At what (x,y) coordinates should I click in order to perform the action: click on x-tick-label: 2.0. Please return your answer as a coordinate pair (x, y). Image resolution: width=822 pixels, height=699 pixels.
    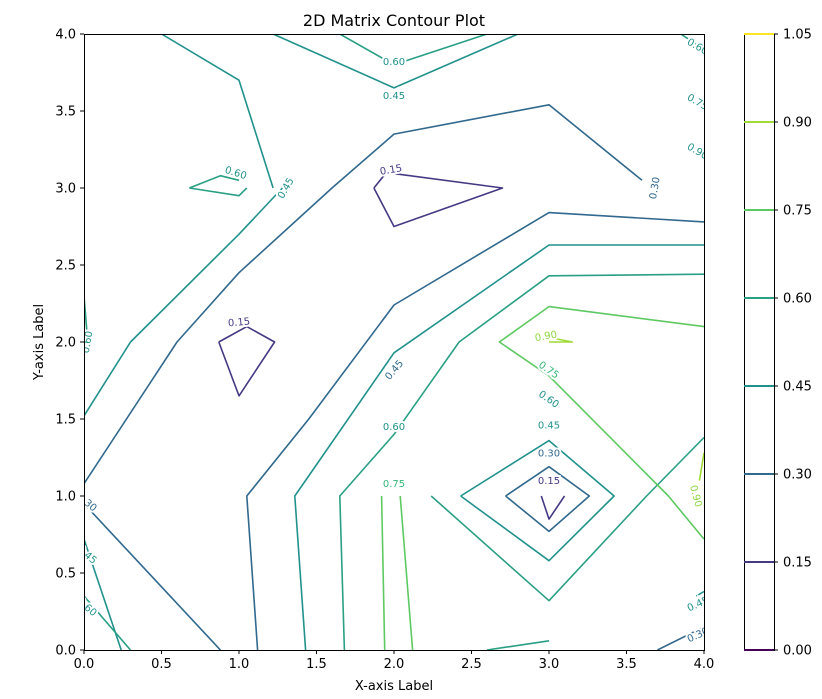
    Looking at the image, I should click on (394, 664).